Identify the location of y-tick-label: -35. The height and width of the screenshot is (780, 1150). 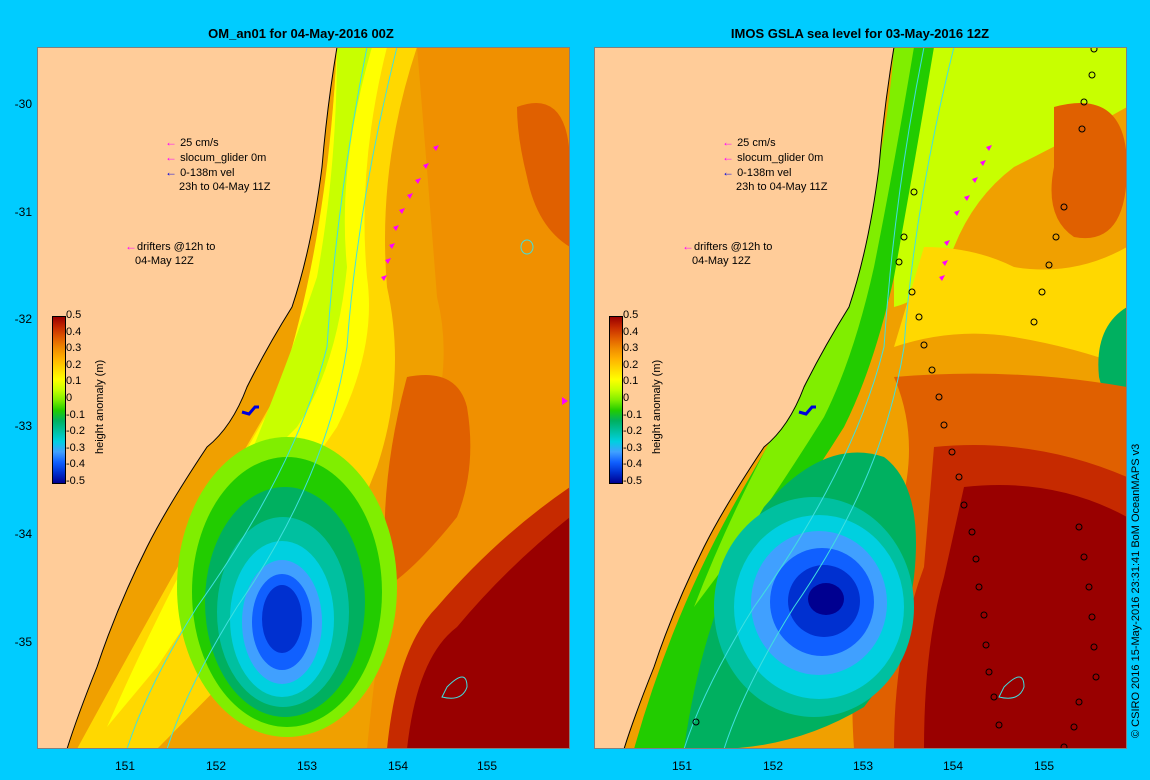
(23, 642).